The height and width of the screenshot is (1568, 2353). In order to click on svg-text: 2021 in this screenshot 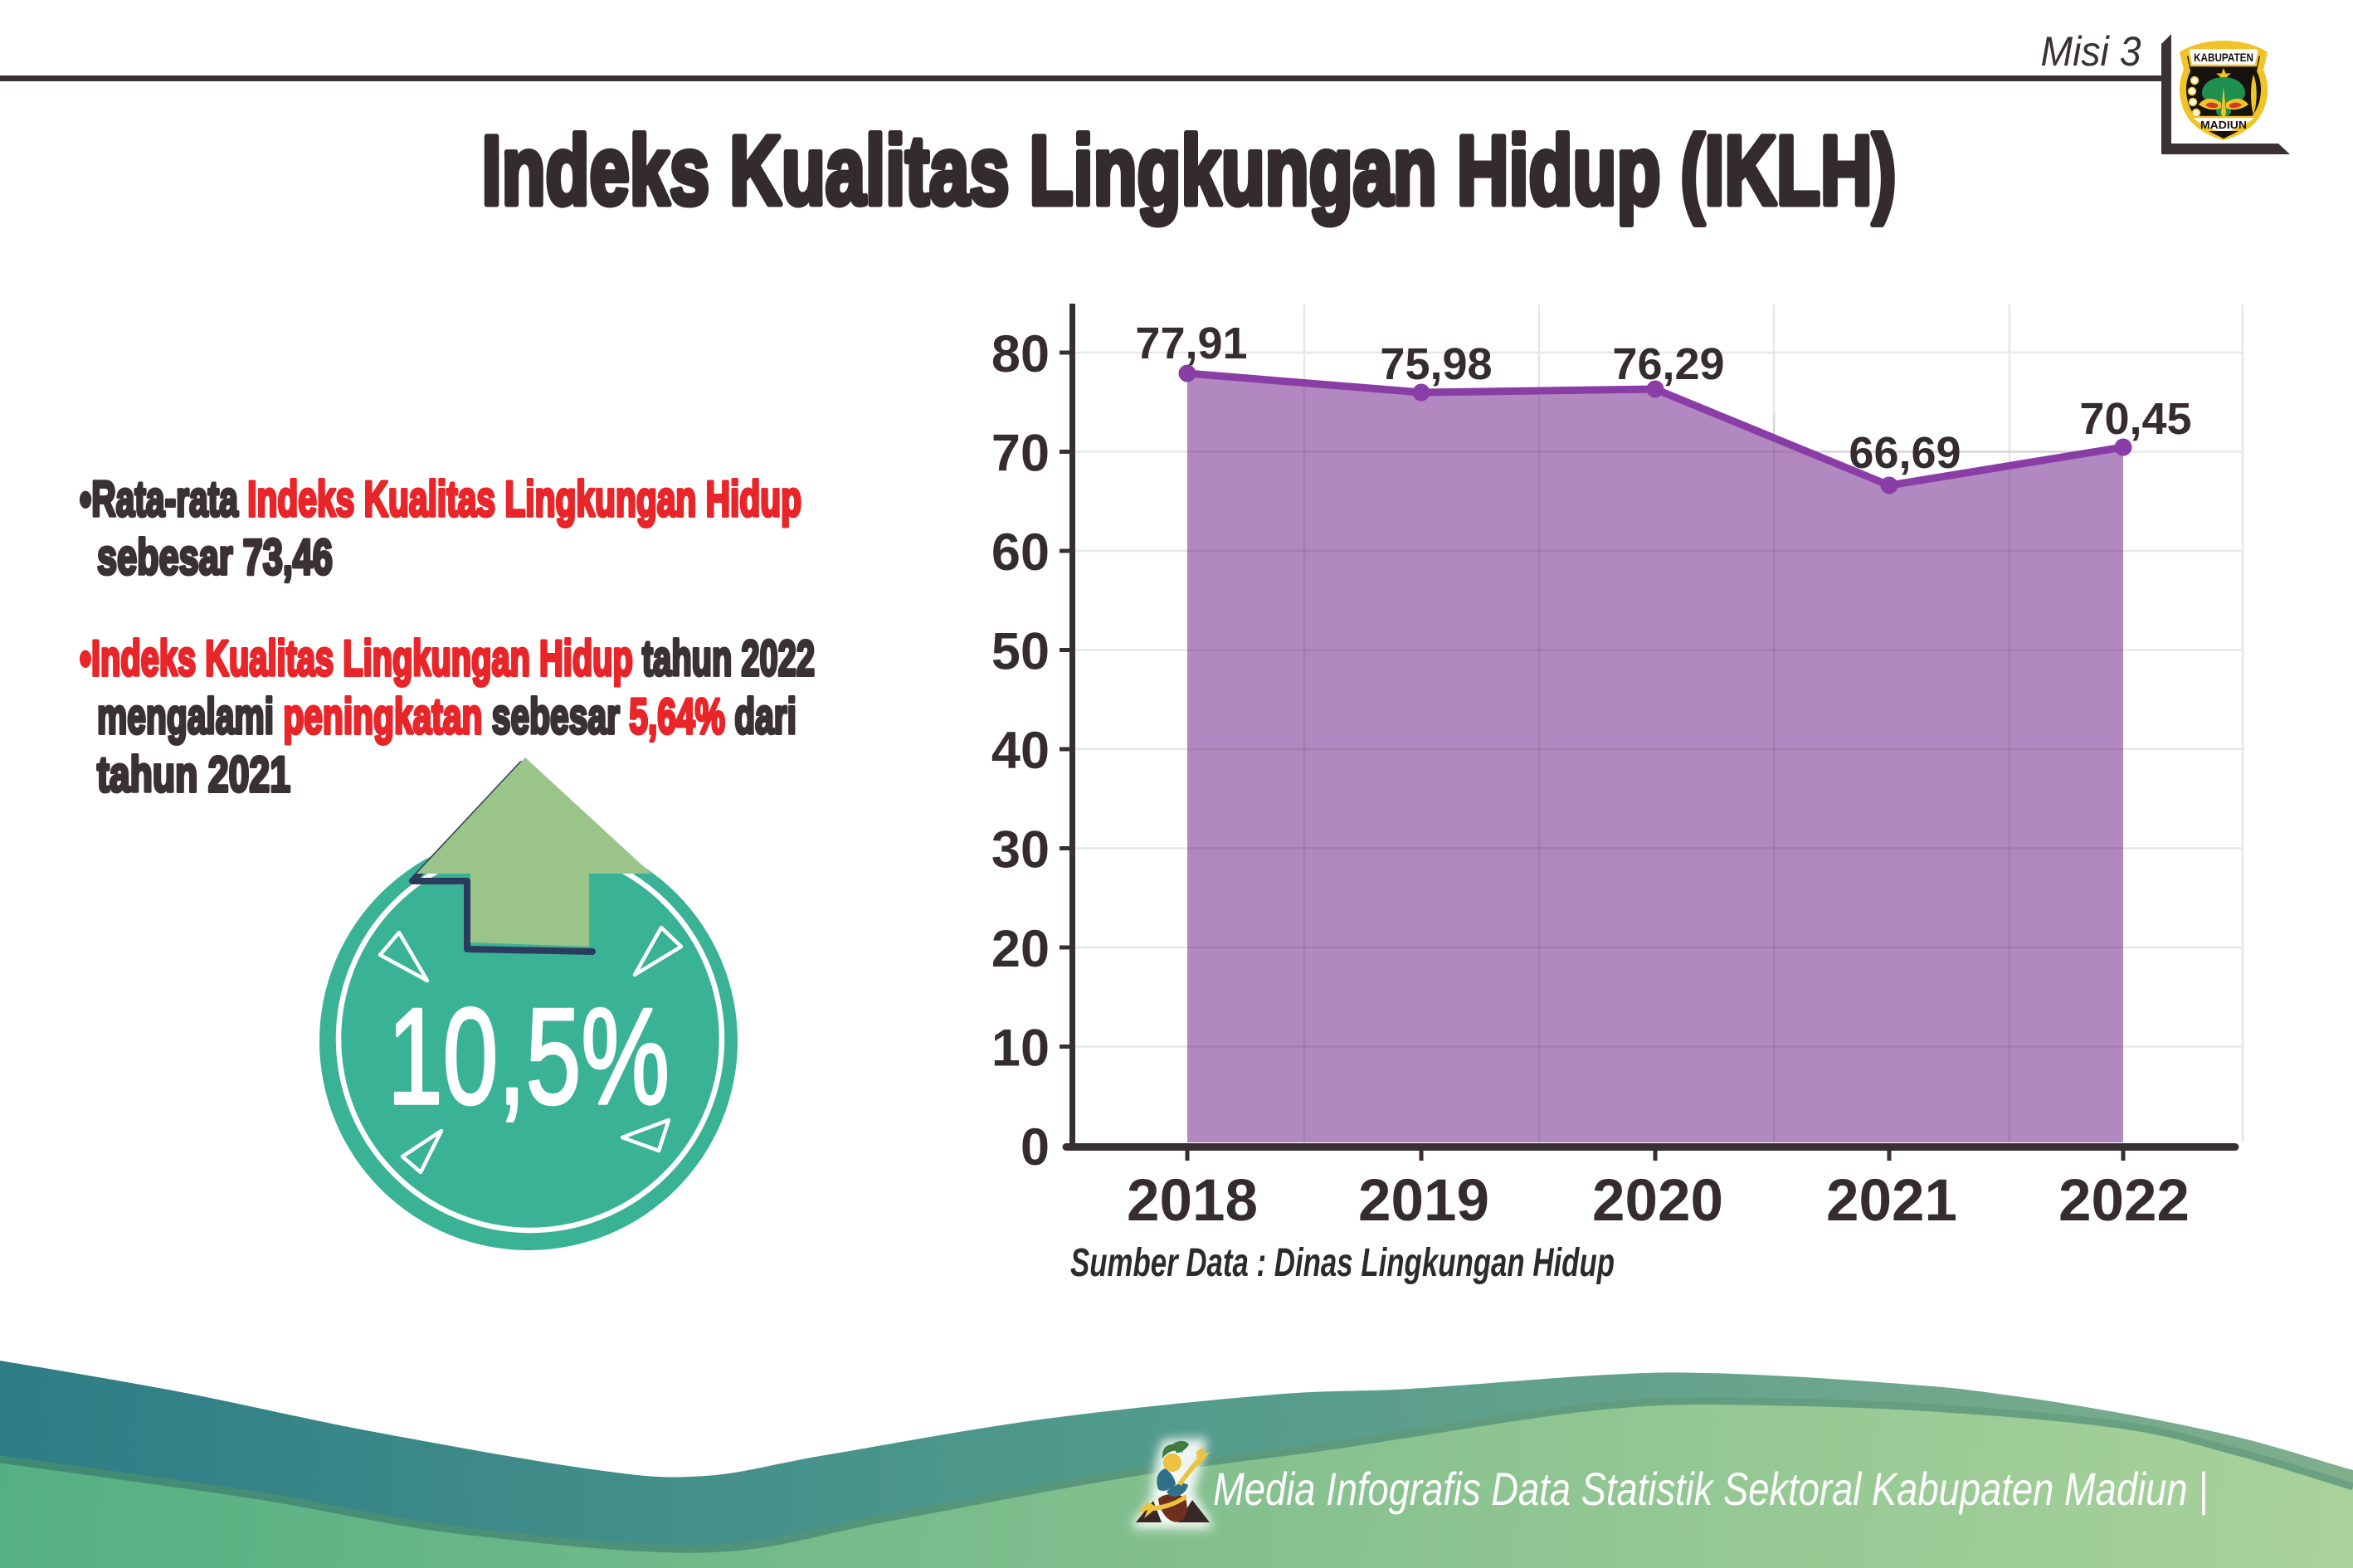, I will do `click(1891, 1201)`.